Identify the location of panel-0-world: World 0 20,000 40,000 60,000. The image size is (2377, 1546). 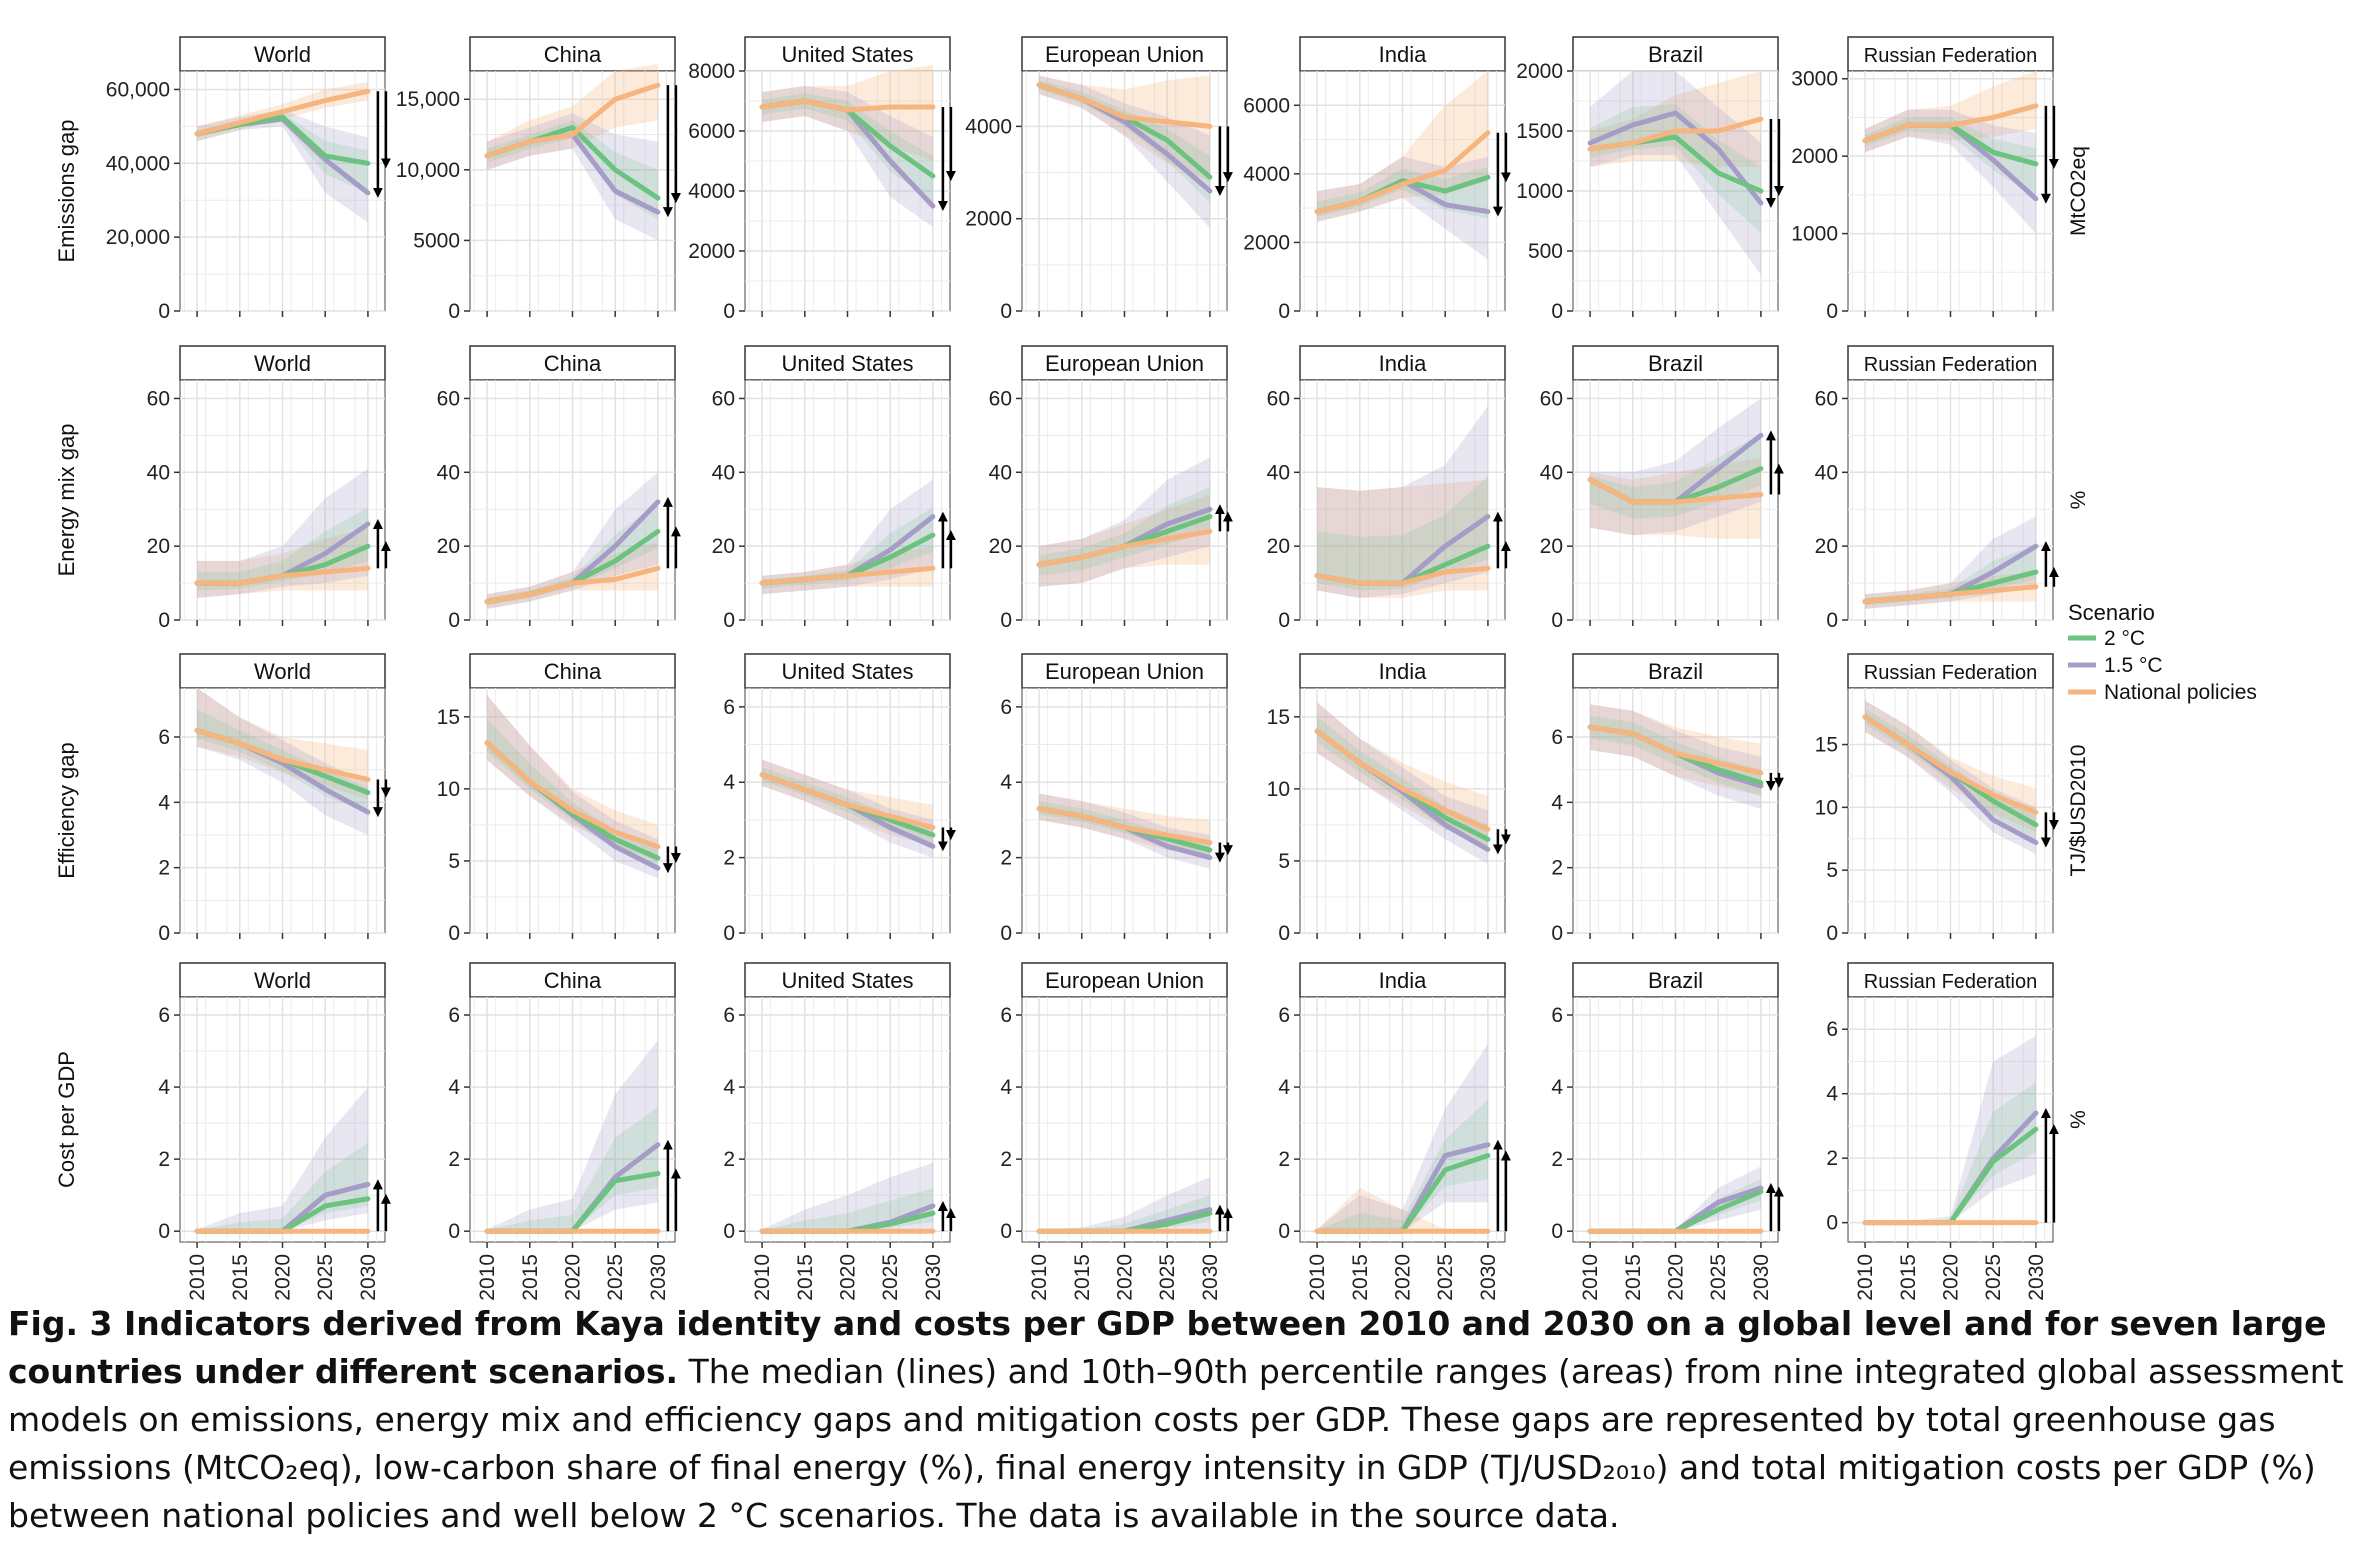
(248, 179).